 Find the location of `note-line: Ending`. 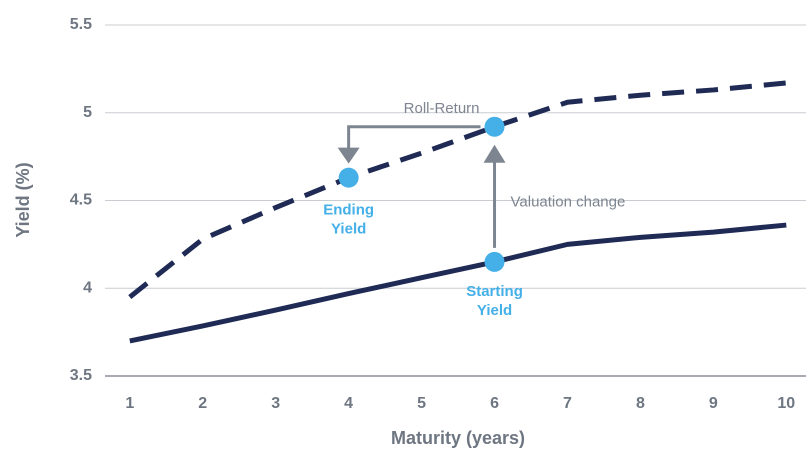

note-line: Ending is located at coordinates (348, 210).